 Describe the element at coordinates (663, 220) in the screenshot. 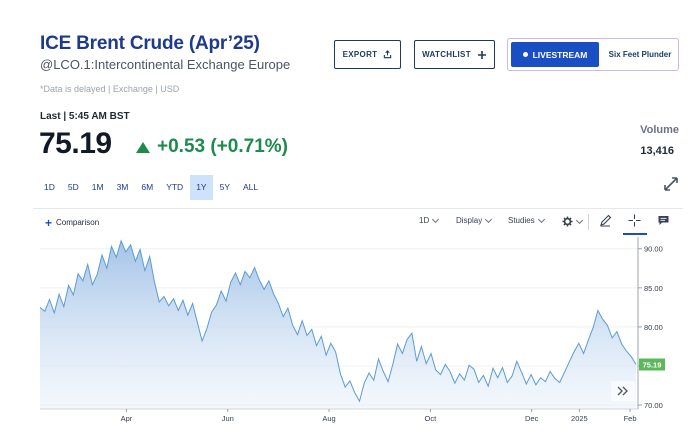

I see `chat-icon` at that location.